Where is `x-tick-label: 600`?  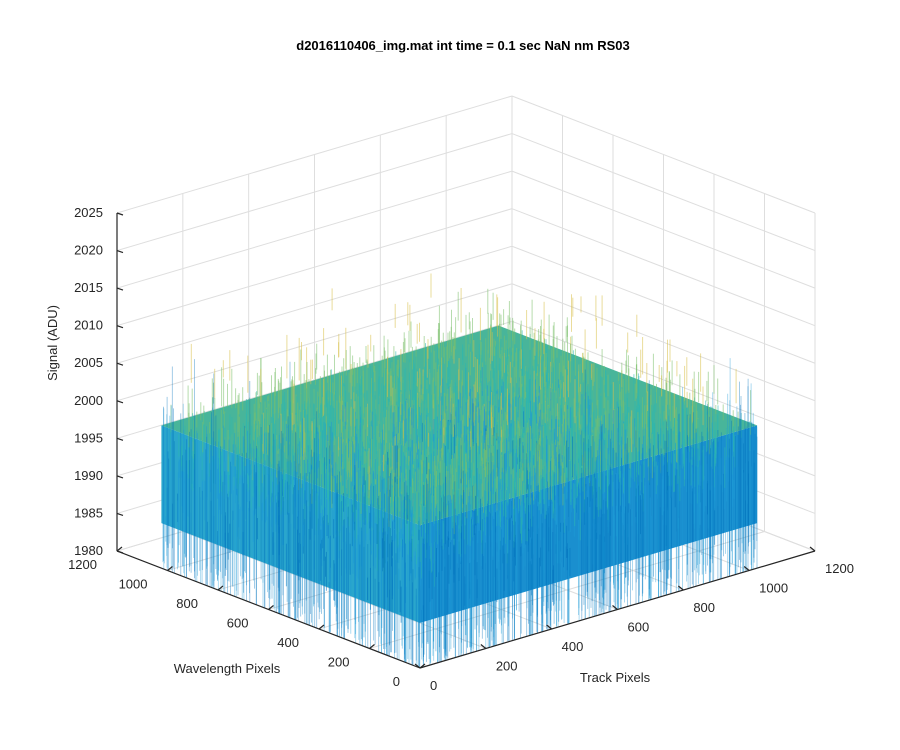 x-tick-label: 600 is located at coordinates (639, 627).